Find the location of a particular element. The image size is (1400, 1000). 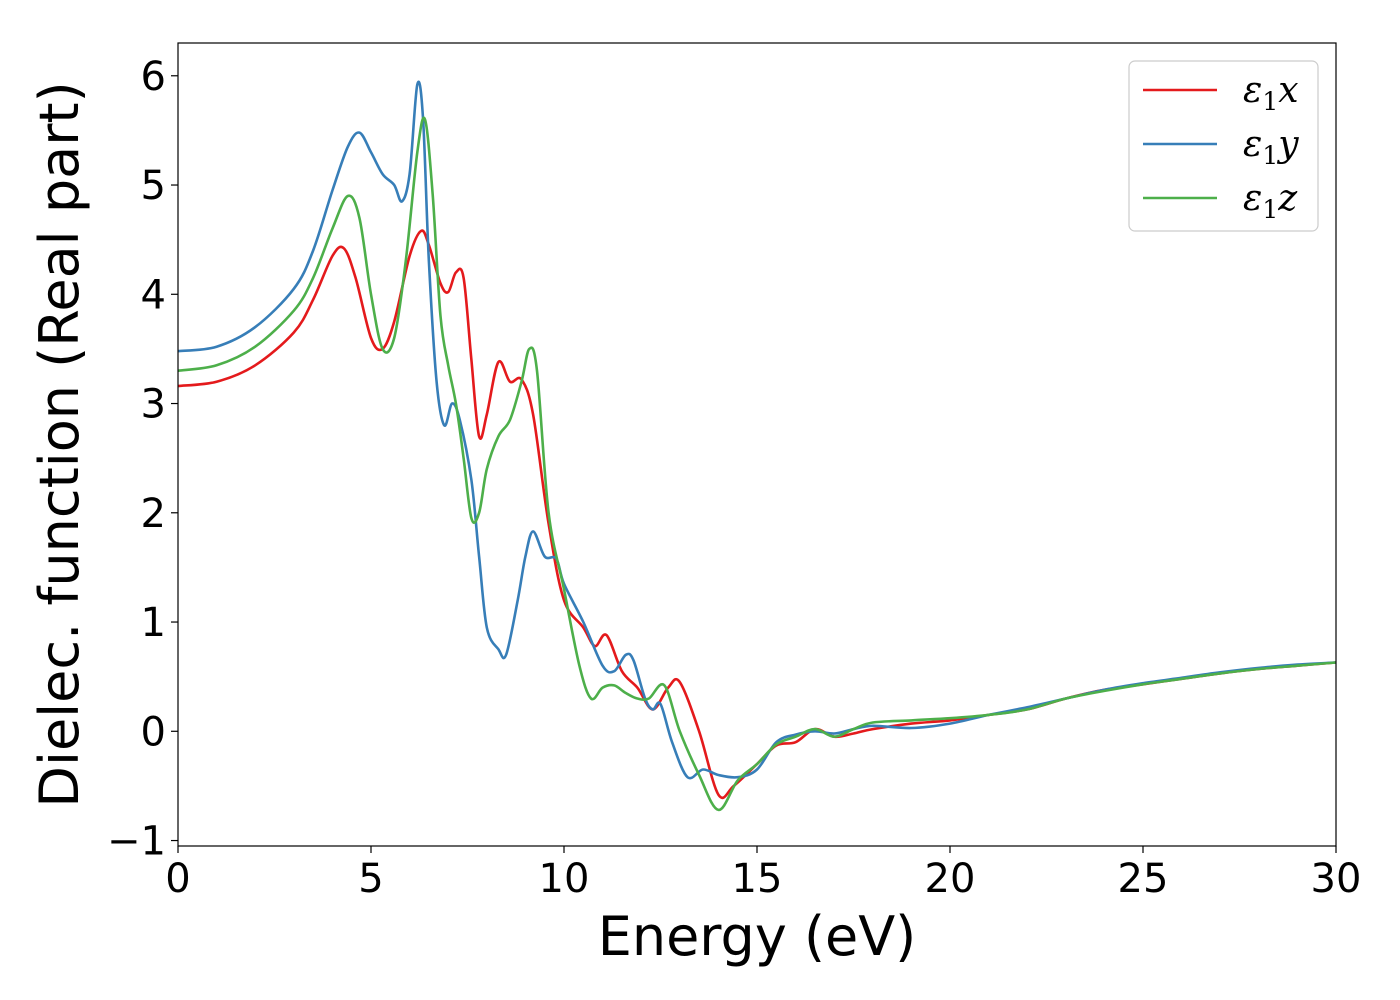

x-tick-label: 5 is located at coordinates (370, 879).